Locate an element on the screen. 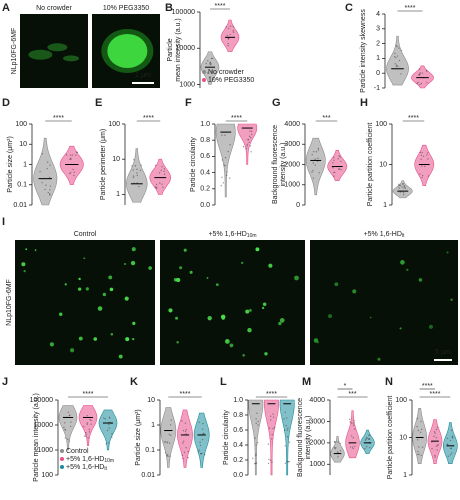 This screenshot has height=500, width=460. y-tick-label: 2000 is located at coordinates (317, 443).